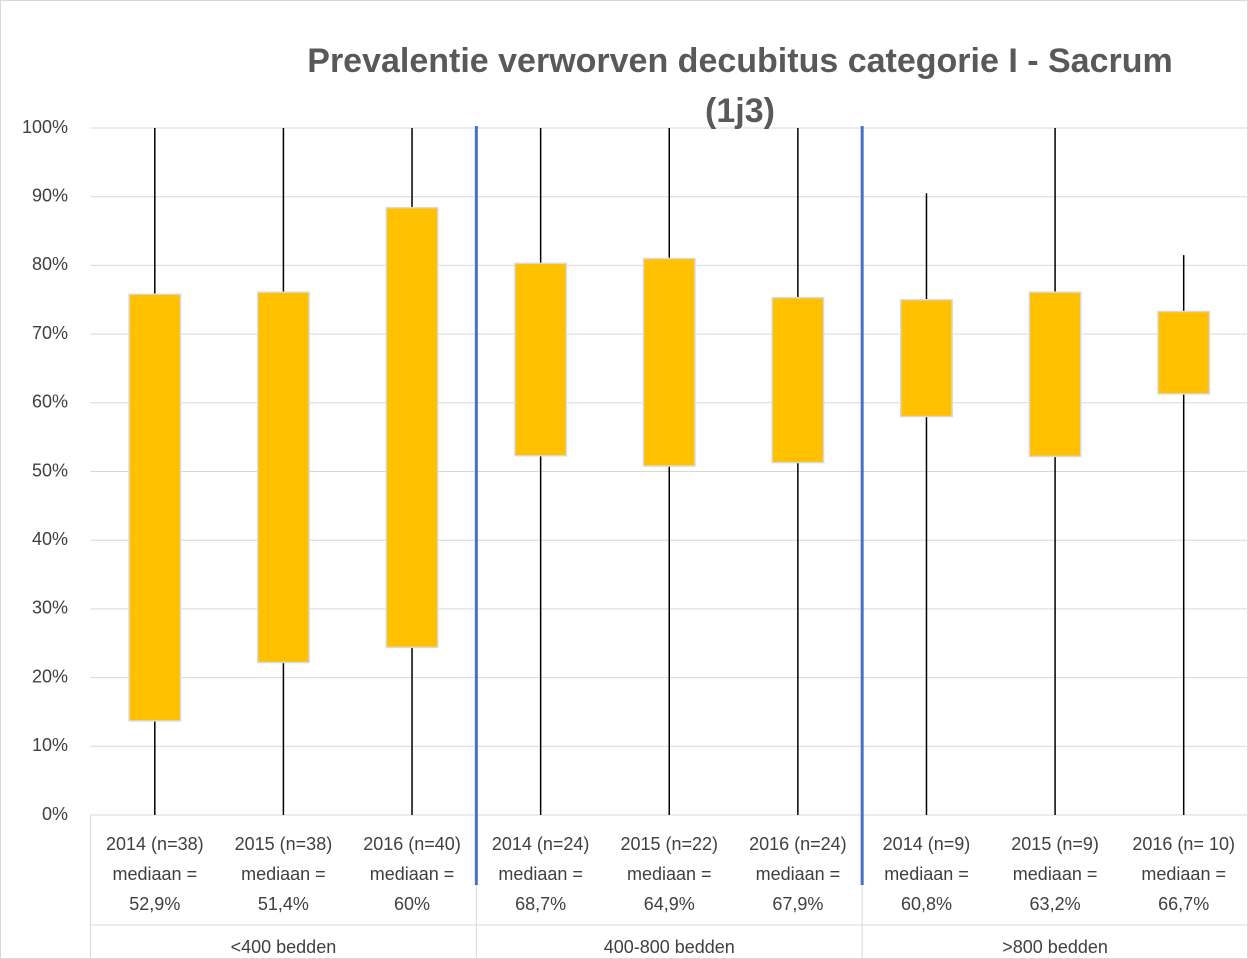 This screenshot has height=959, width=1248. I want to click on x-tick-label: 2015 (n=9), so click(1055, 844).